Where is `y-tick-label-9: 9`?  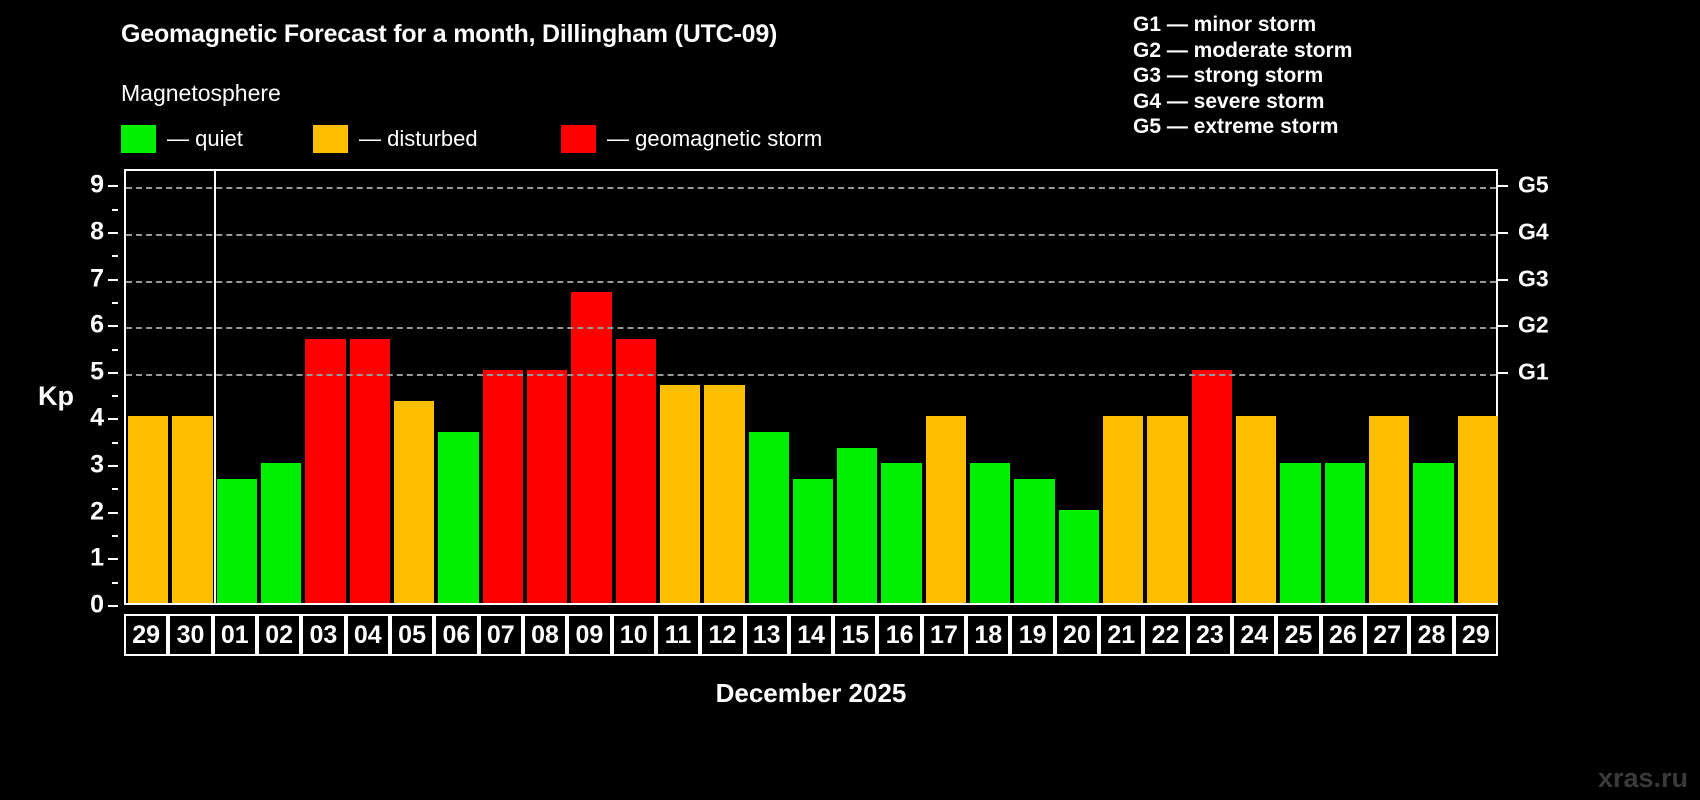
y-tick-label-9: 9 is located at coordinates (97, 184).